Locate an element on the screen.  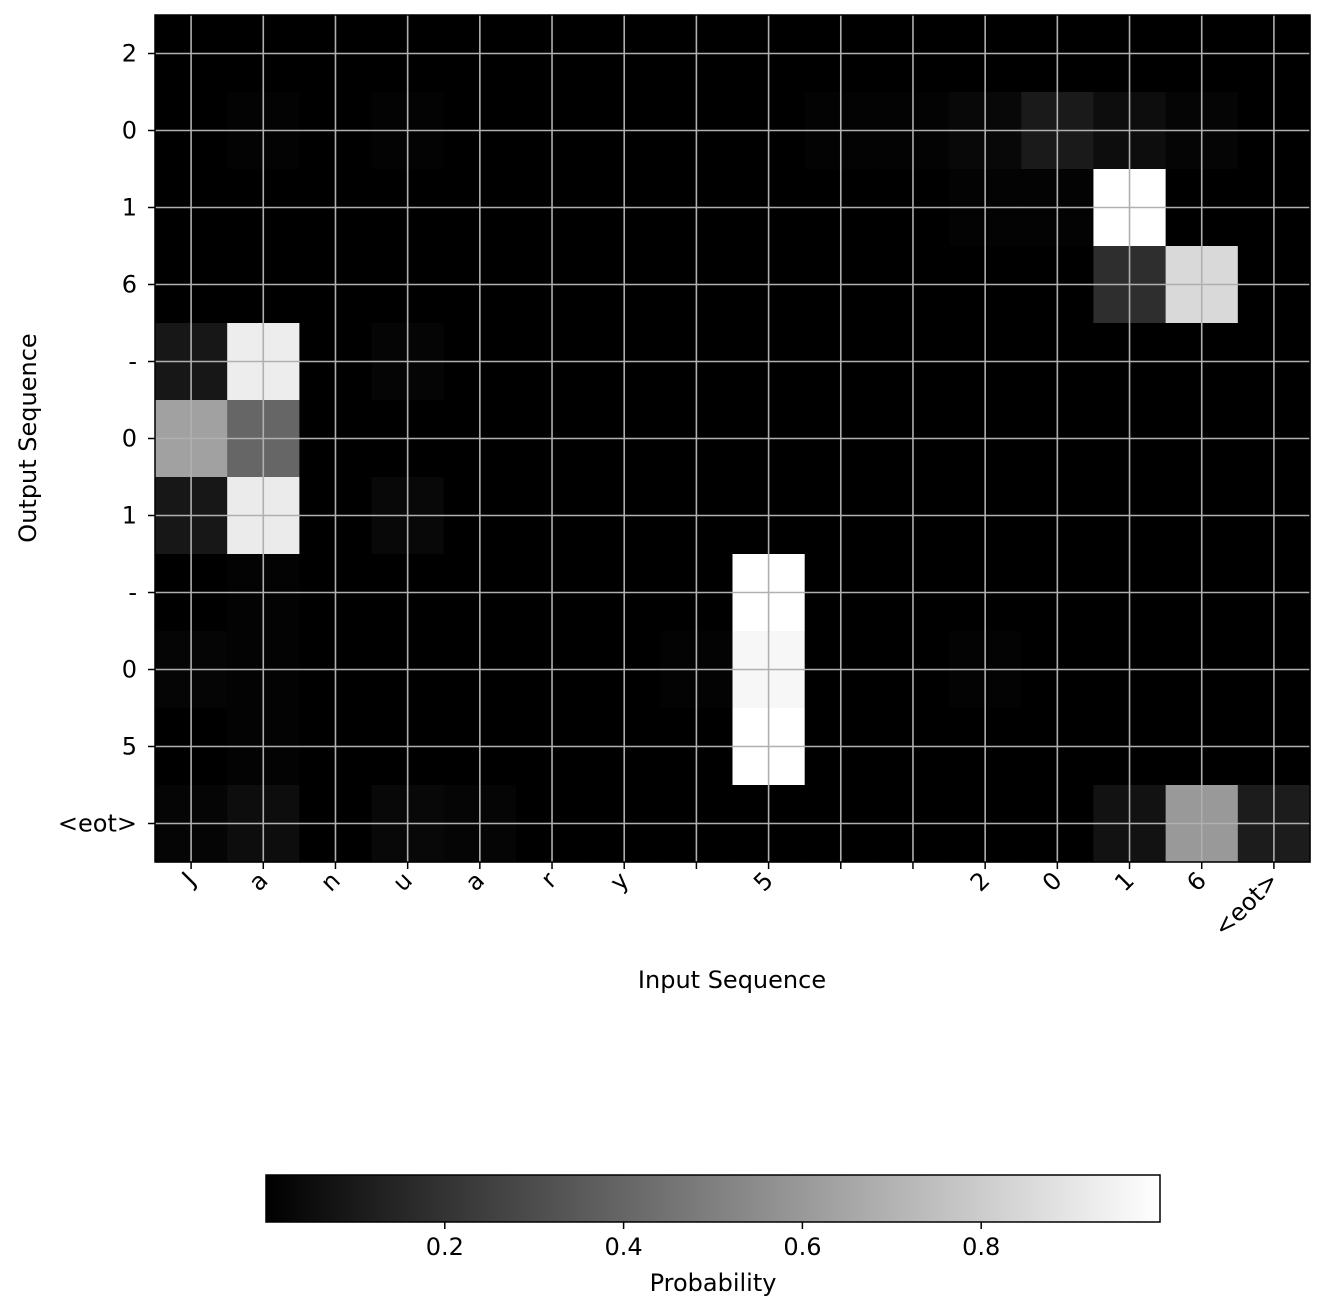
colorbar-tick-label-1: 0.4 is located at coordinates (624, 1247).